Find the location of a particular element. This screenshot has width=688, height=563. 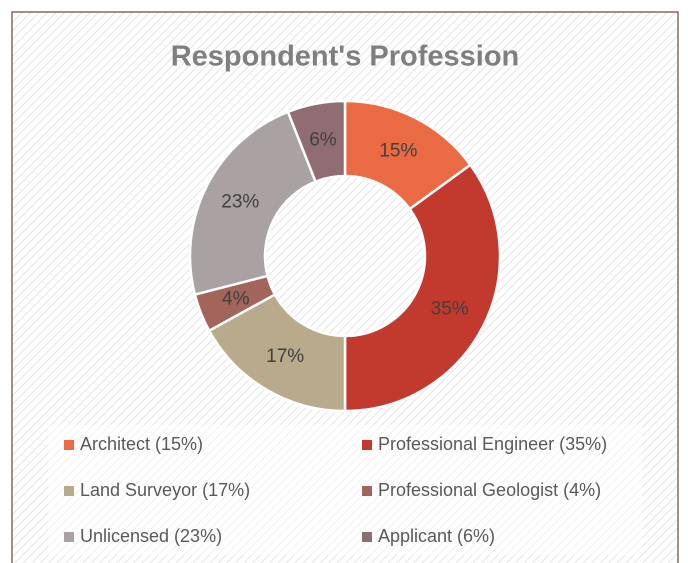

legend-label: Architect (15%) is located at coordinates (141, 444).